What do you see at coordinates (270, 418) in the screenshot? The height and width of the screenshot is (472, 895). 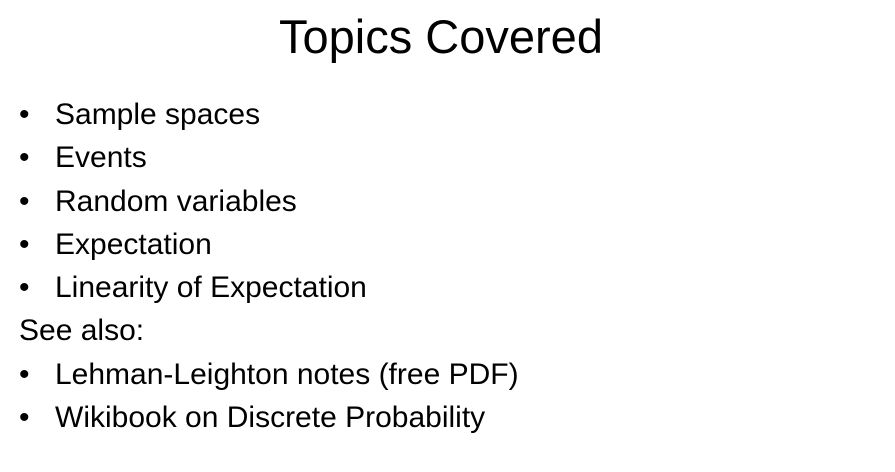 I see `see-also-item-label: Wikibook on Discrete Probability` at bounding box center [270, 418].